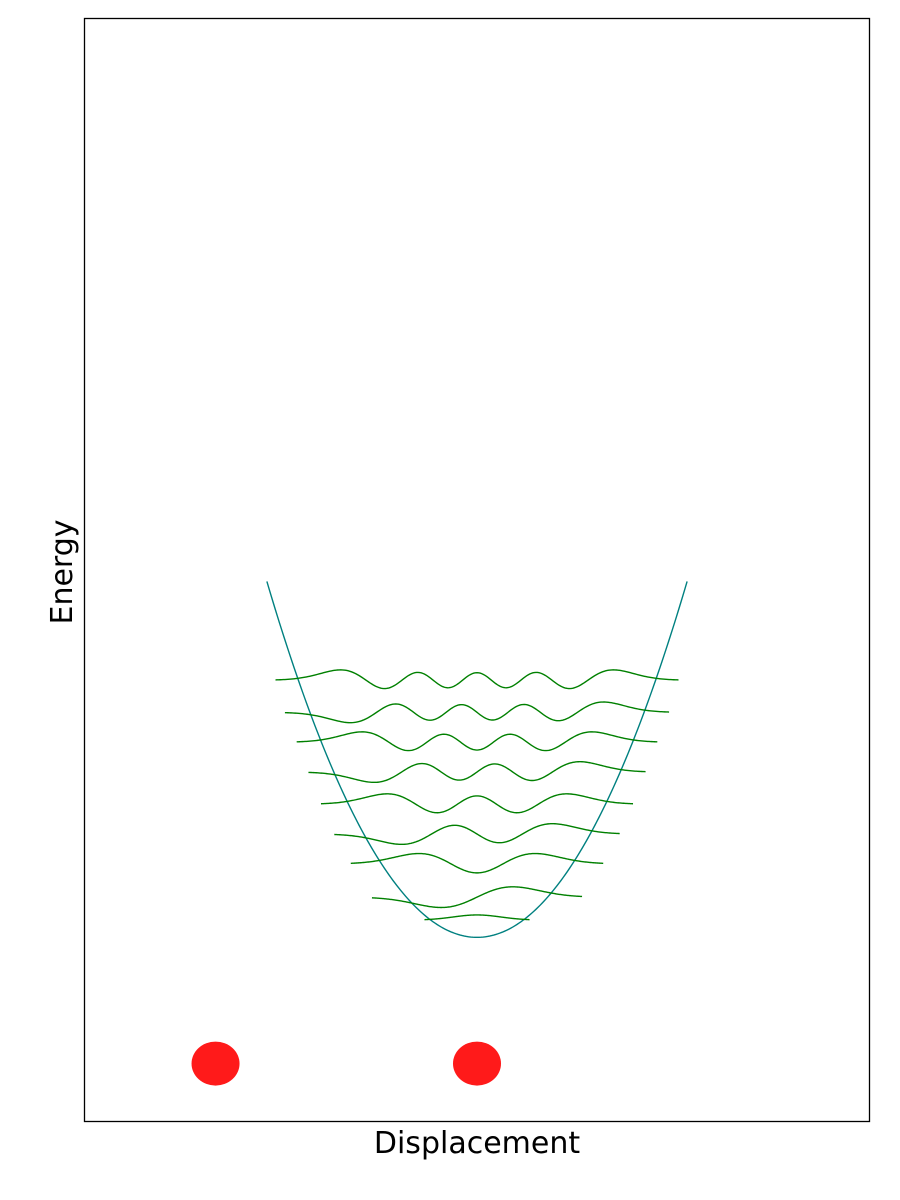  I want to click on x-axis-label: Displacement, so click(477, 1143).